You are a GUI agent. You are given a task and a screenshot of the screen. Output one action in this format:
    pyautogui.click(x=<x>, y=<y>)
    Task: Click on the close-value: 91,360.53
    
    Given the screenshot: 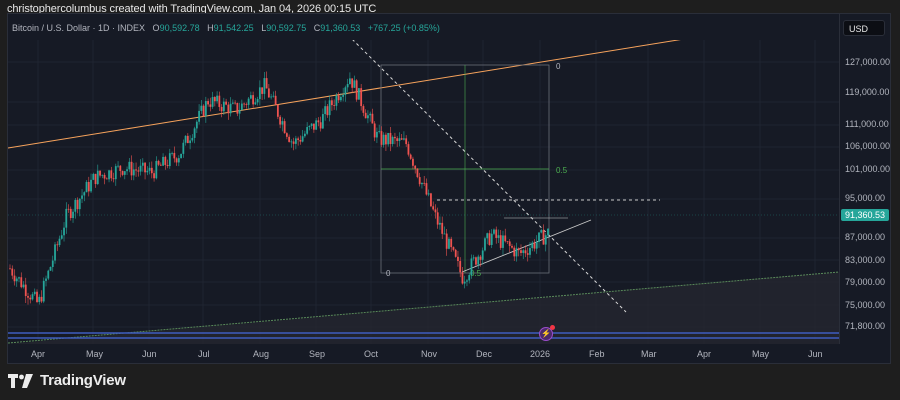 What is the action you would take?
    pyautogui.click(x=340, y=28)
    